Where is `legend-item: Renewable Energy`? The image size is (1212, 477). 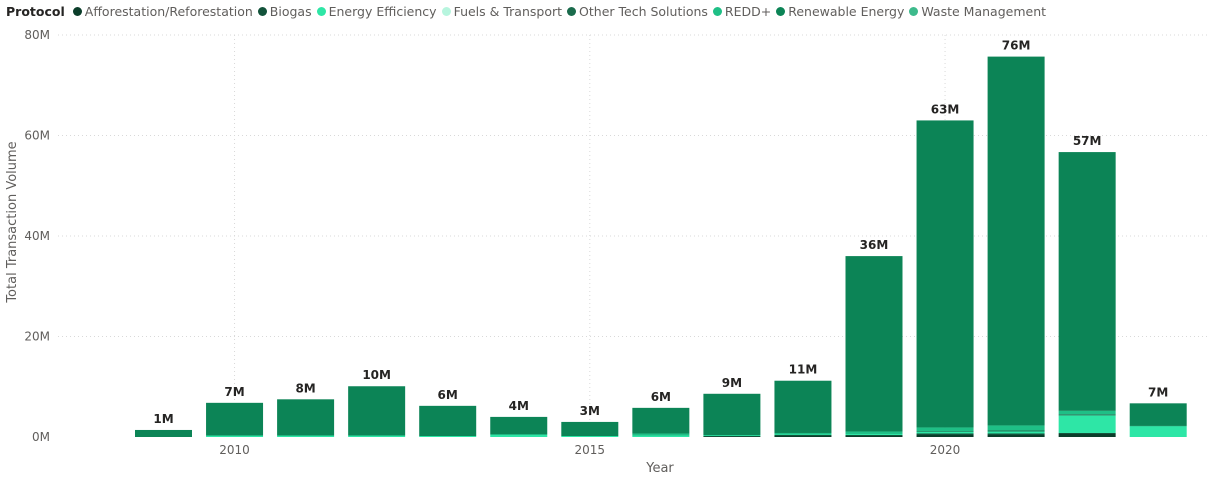 legend-item: Renewable Energy is located at coordinates (840, 11).